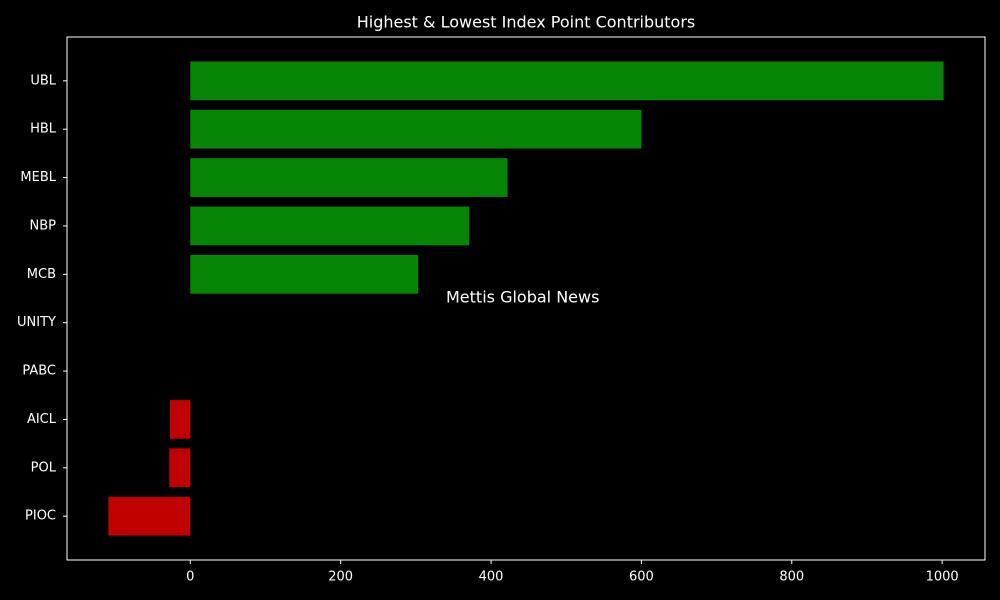 This screenshot has width=1000, height=600. What do you see at coordinates (791, 577) in the screenshot?
I see `x-tick-label: 800` at bounding box center [791, 577].